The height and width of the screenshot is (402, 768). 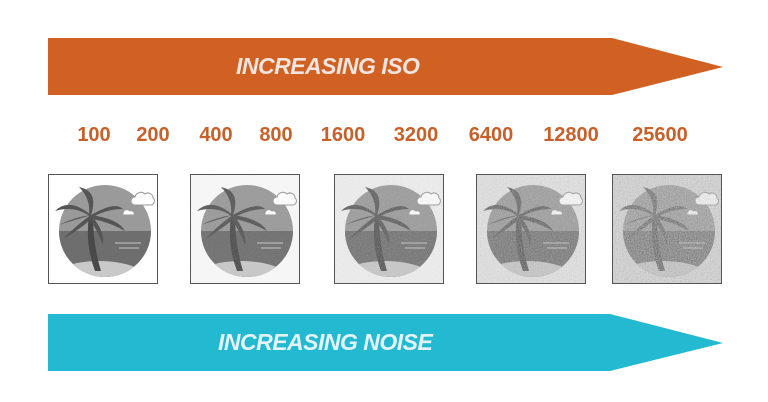 I want to click on iso-value: 400, so click(x=216, y=135).